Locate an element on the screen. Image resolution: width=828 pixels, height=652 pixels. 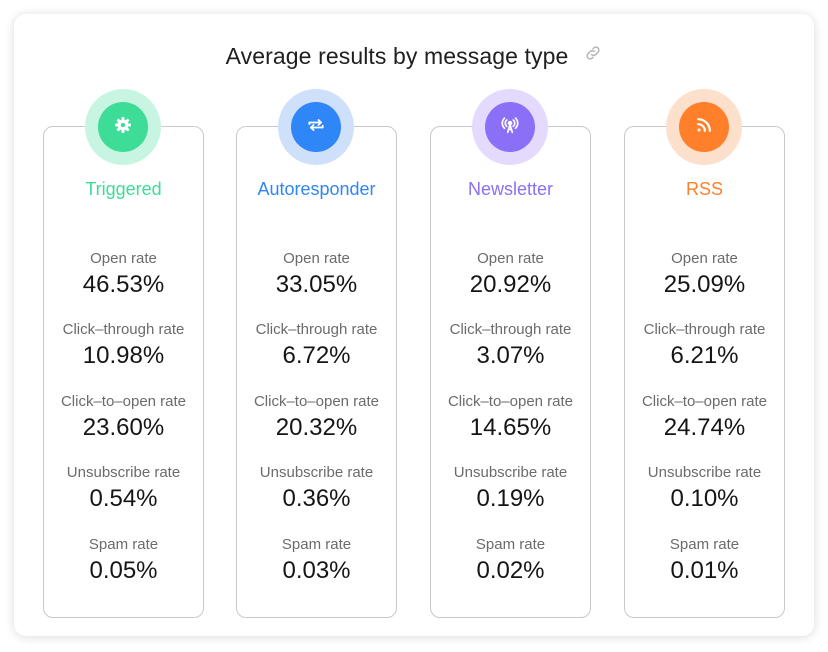
metric-click-through-rate: Click–through rate 10.98% is located at coordinates (123, 346).